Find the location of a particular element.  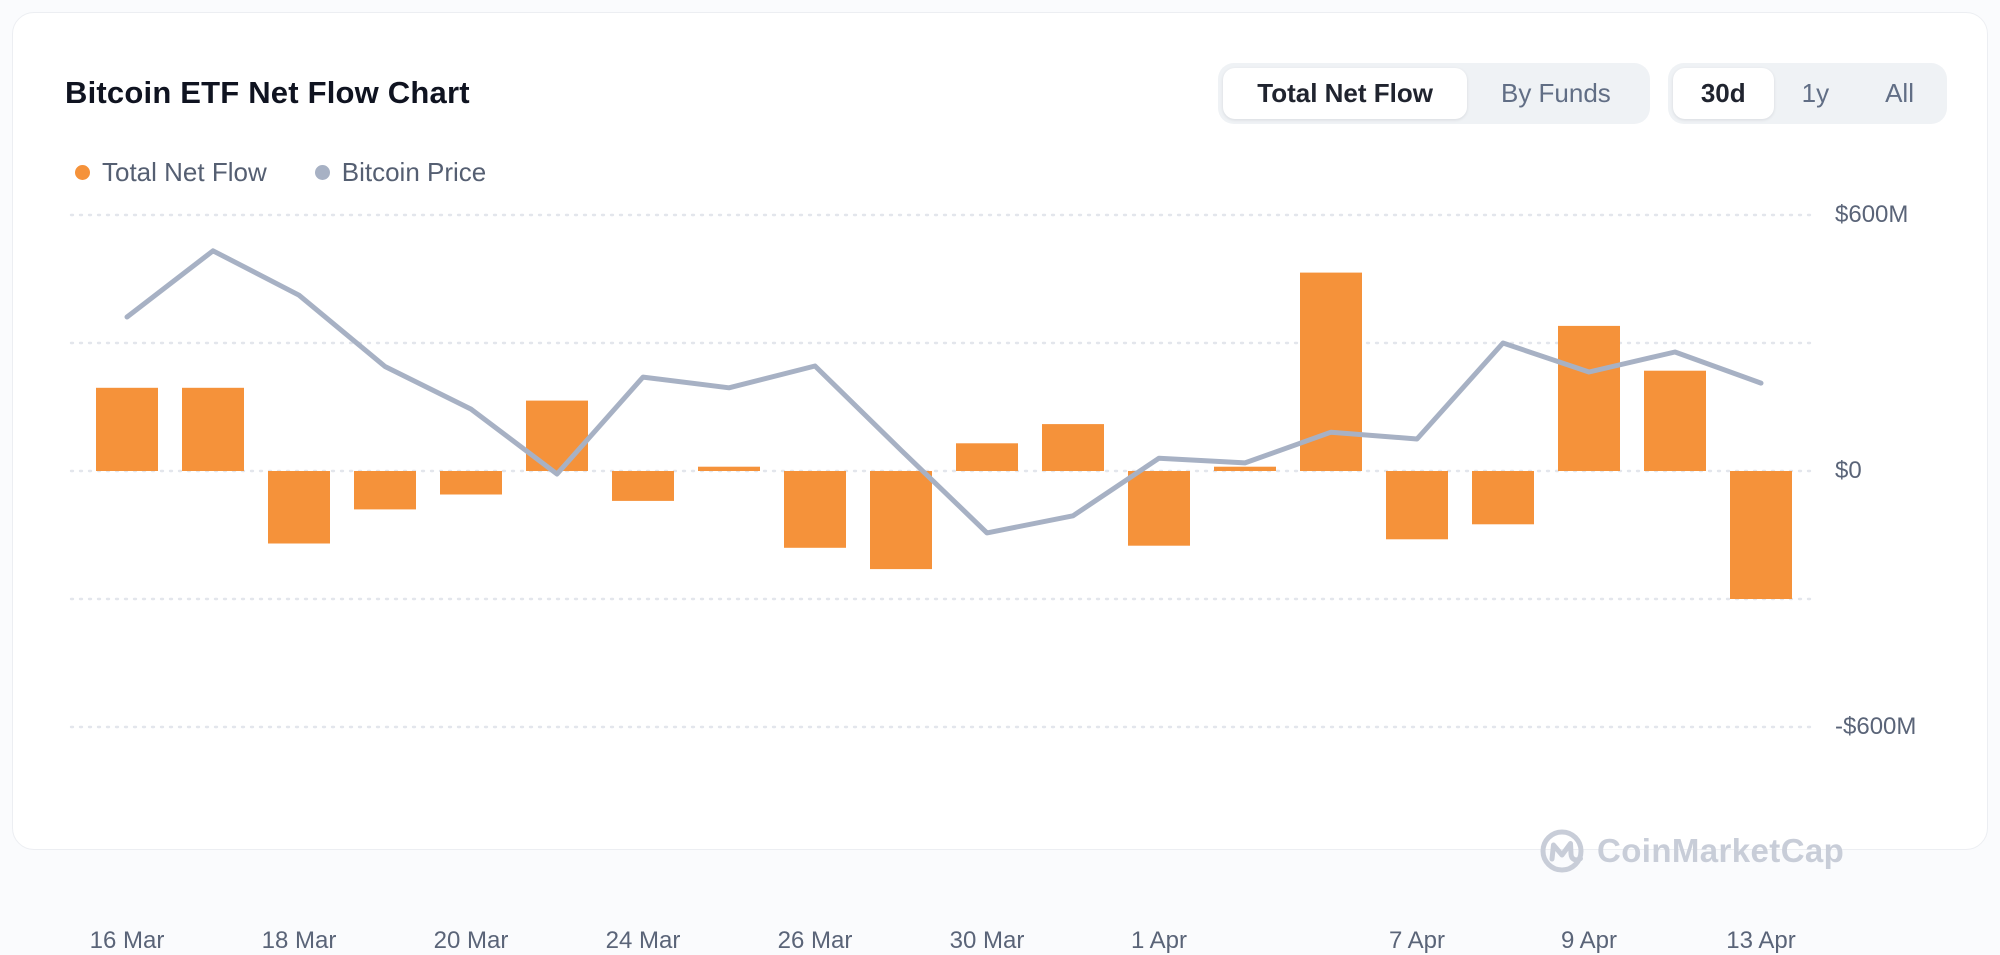

chart-controls: Total Net Flow By Funds 30d 1y All is located at coordinates (1582, 93).